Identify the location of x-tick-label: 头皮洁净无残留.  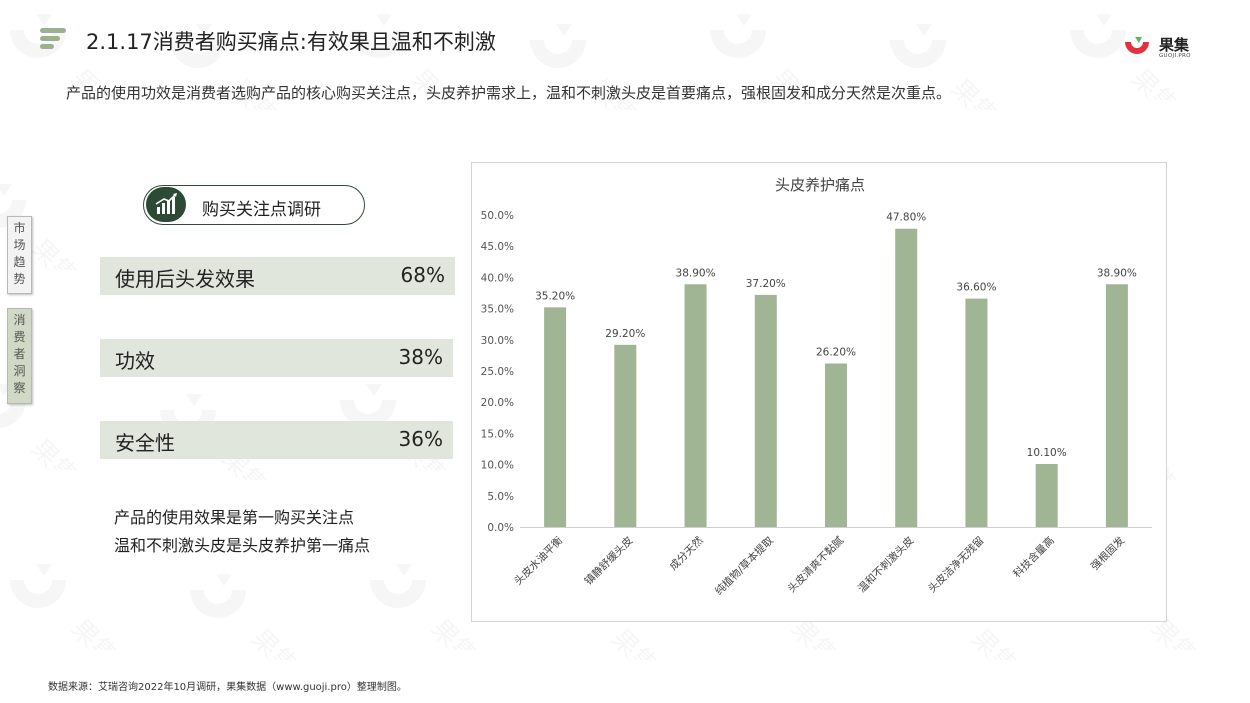
(955, 564).